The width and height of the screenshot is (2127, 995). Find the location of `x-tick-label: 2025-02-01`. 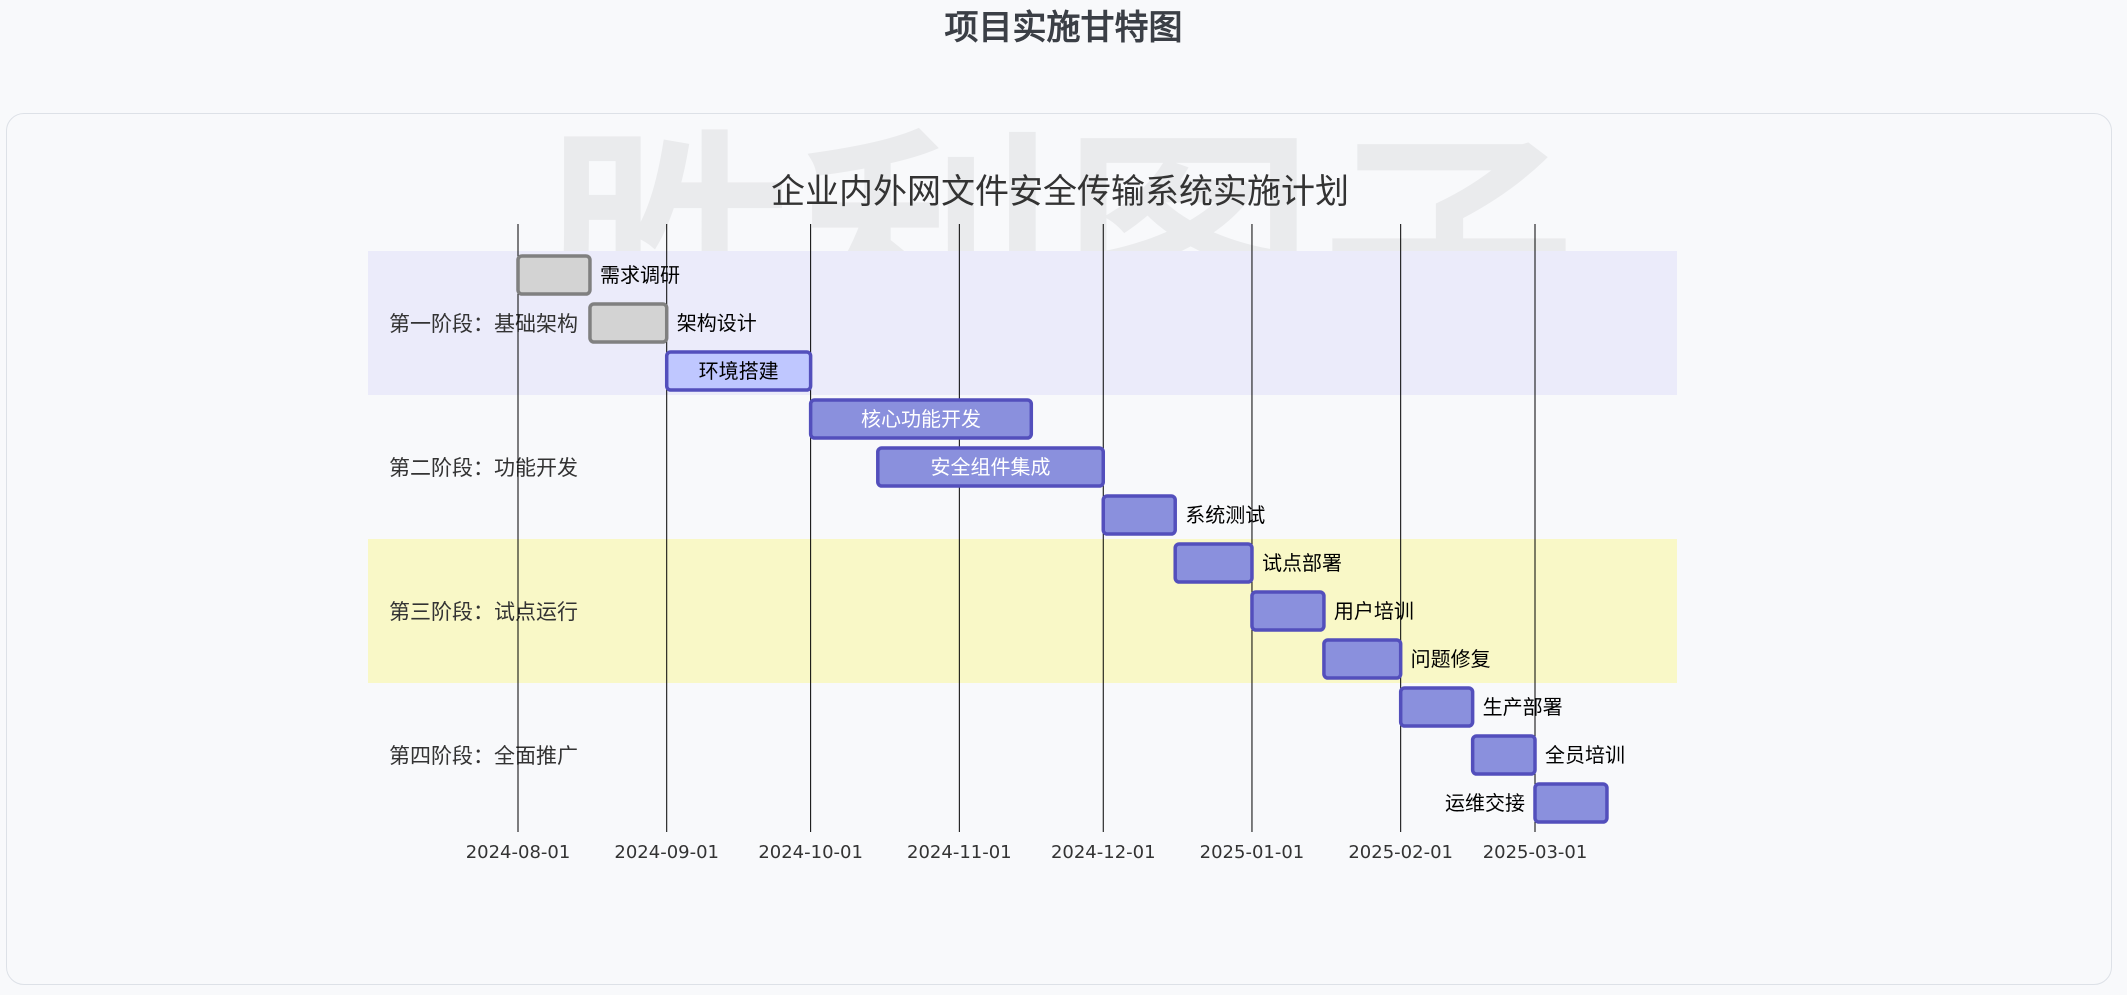

x-tick-label: 2025-02-01 is located at coordinates (1400, 852).